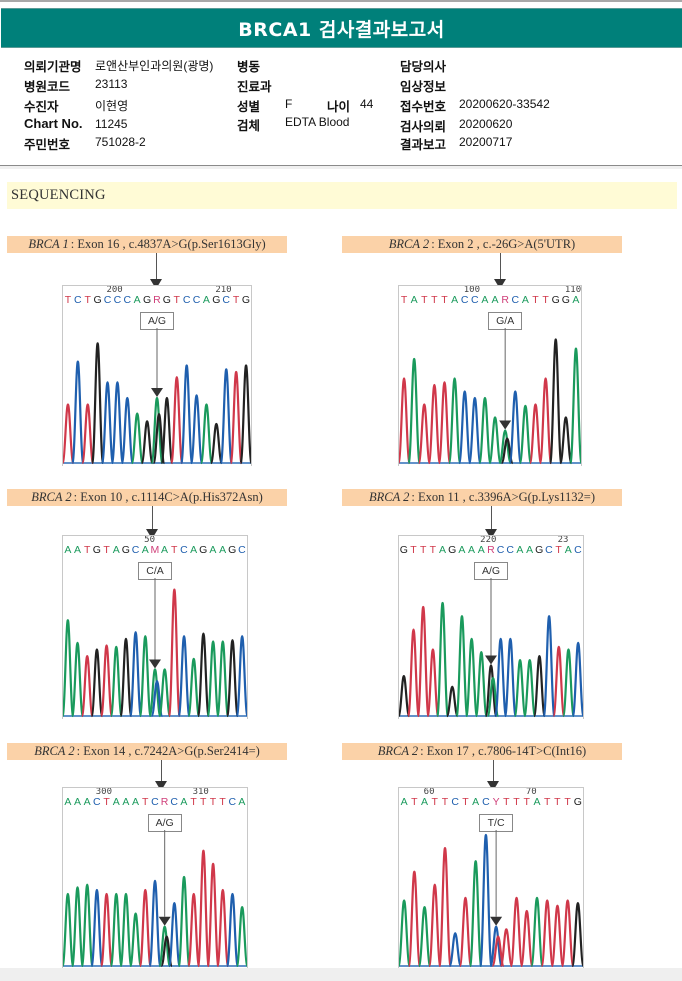 This screenshot has height=981, width=682. I want to click on top-rule, so click(341, 1).